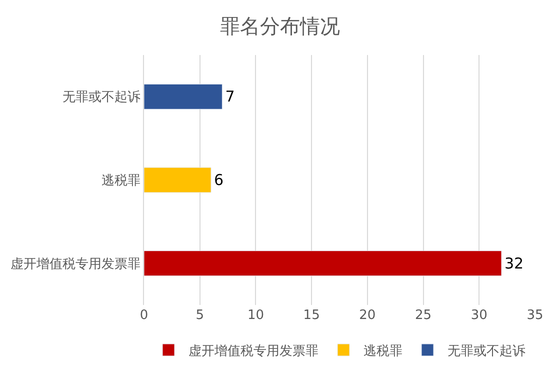  Describe the element at coordinates (101, 98) in the screenshot. I see `y-tick-label: 无罪或不起诉` at that location.